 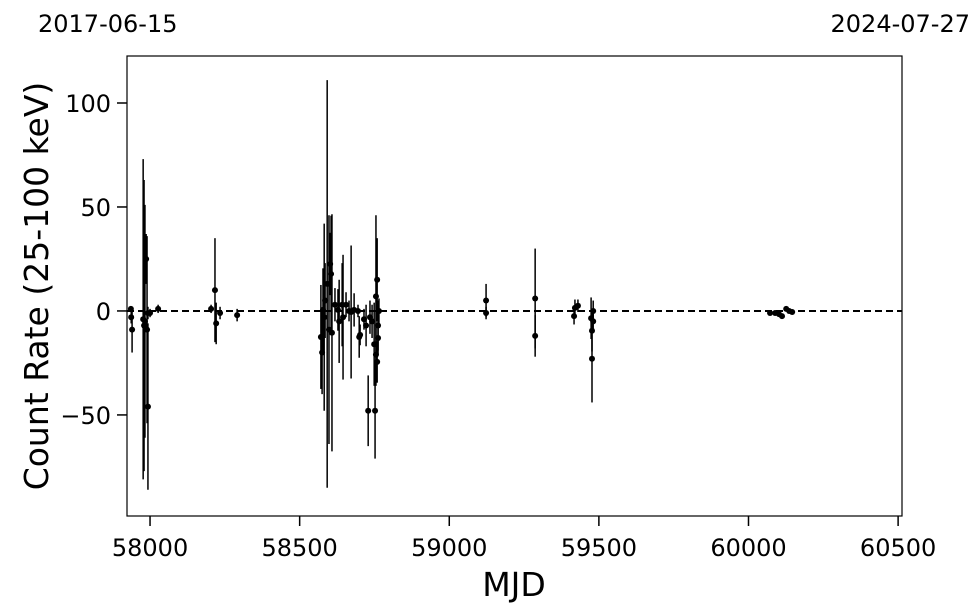 I want to click on x-axis-label: MJD, so click(x=514, y=584).